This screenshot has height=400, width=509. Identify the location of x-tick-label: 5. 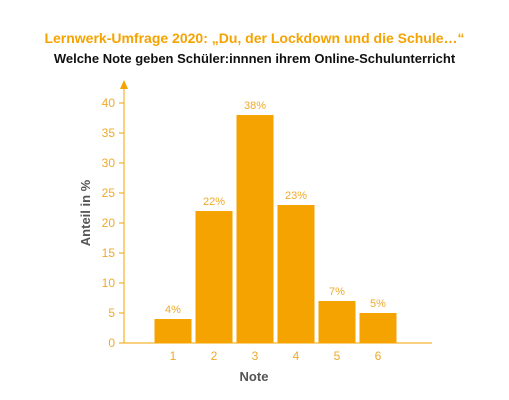
(337, 356).